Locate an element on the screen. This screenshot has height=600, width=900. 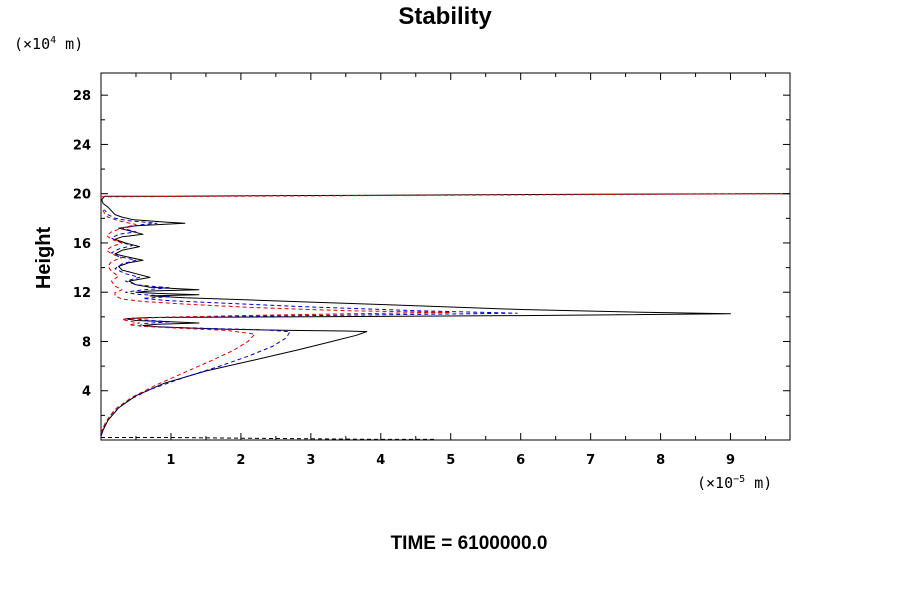
y-tick-label: 20 is located at coordinates (82, 195).